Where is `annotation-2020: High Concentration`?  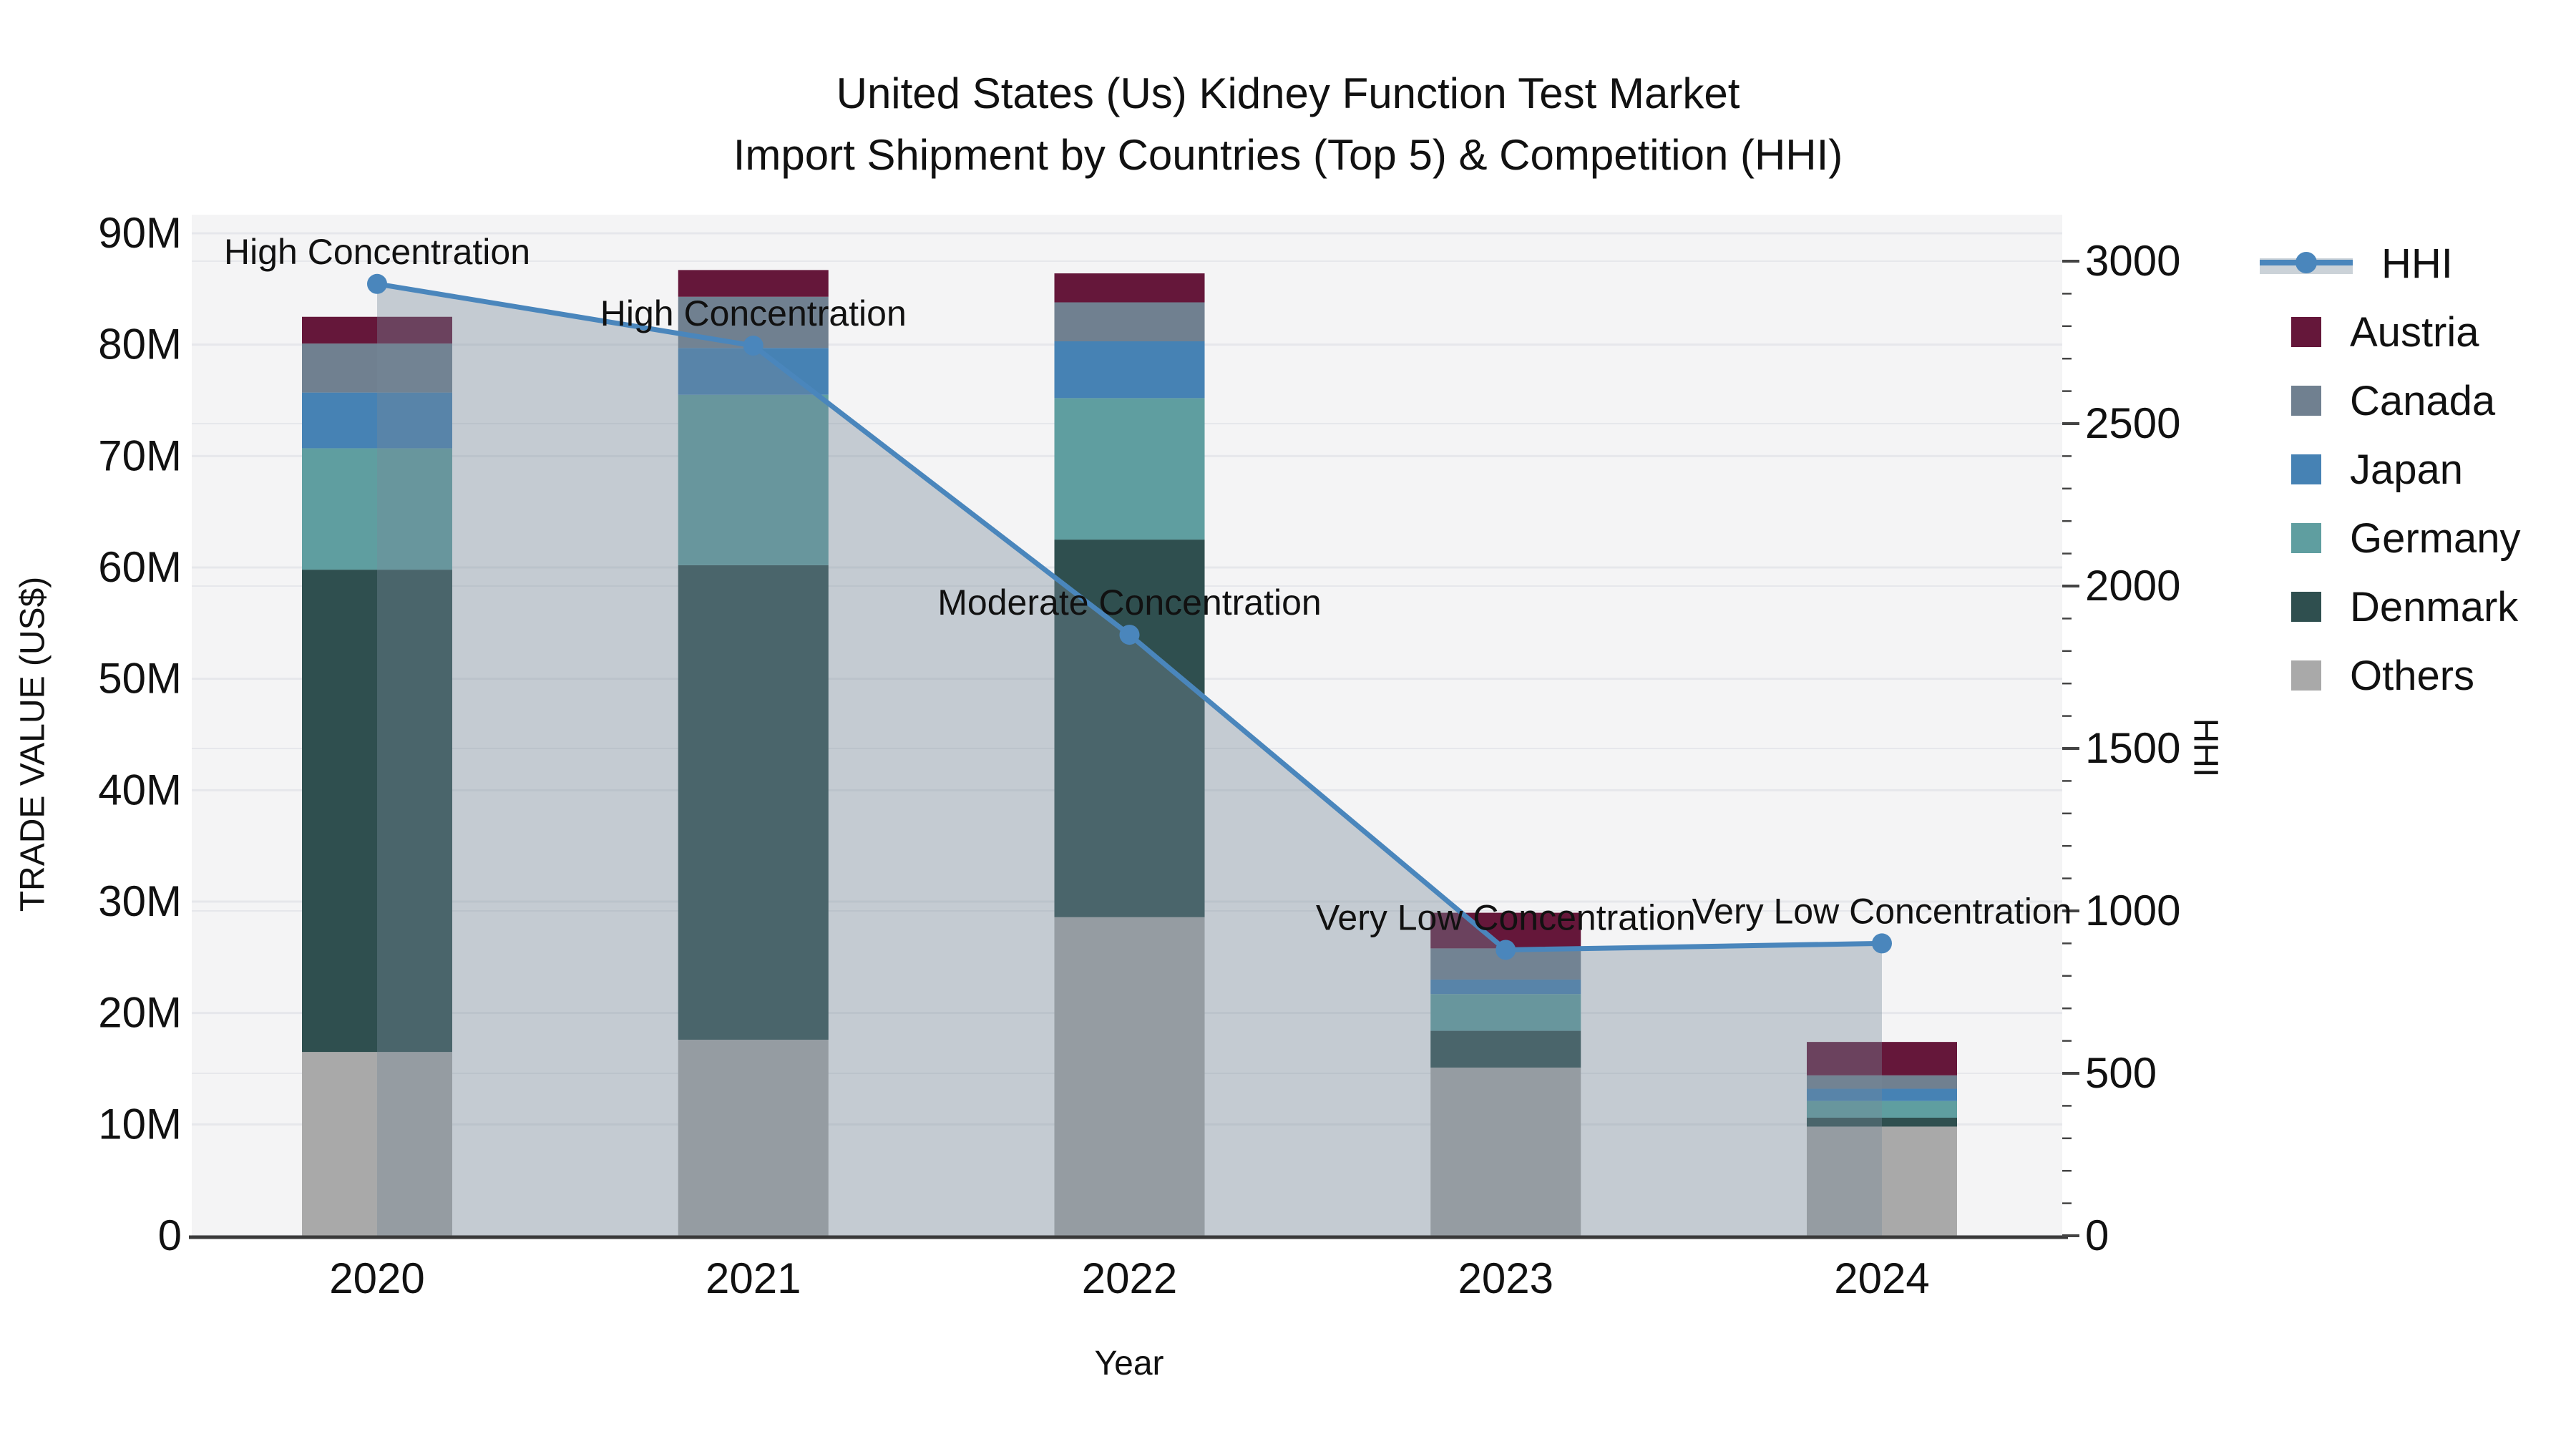
annotation-2020: High Concentration is located at coordinates (377, 252).